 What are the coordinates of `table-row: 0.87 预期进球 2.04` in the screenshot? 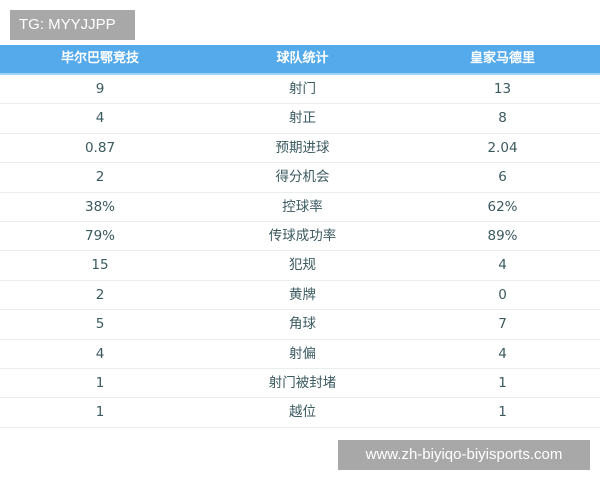 It's located at (300, 149).